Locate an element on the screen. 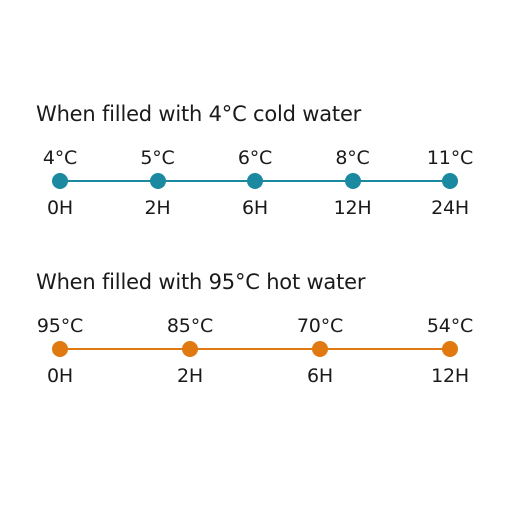 The width and height of the screenshot is (510, 510). cold-time-label: 0H is located at coordinates (60, 208).